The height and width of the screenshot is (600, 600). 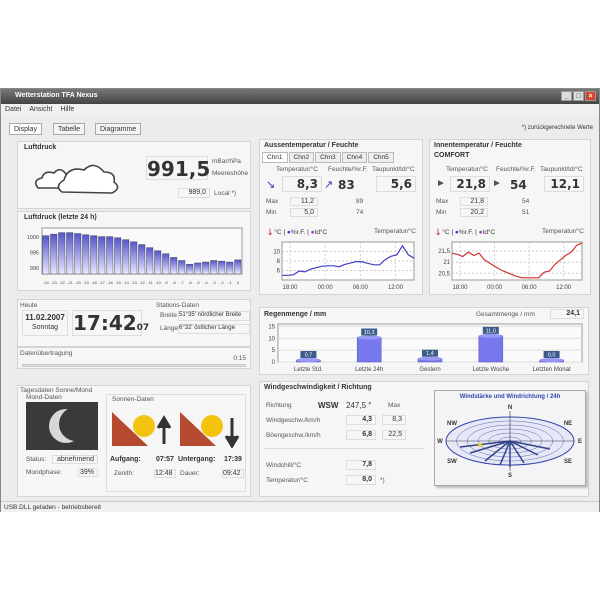 I want to click on duration: 09:42, so click(x=233, y=473).